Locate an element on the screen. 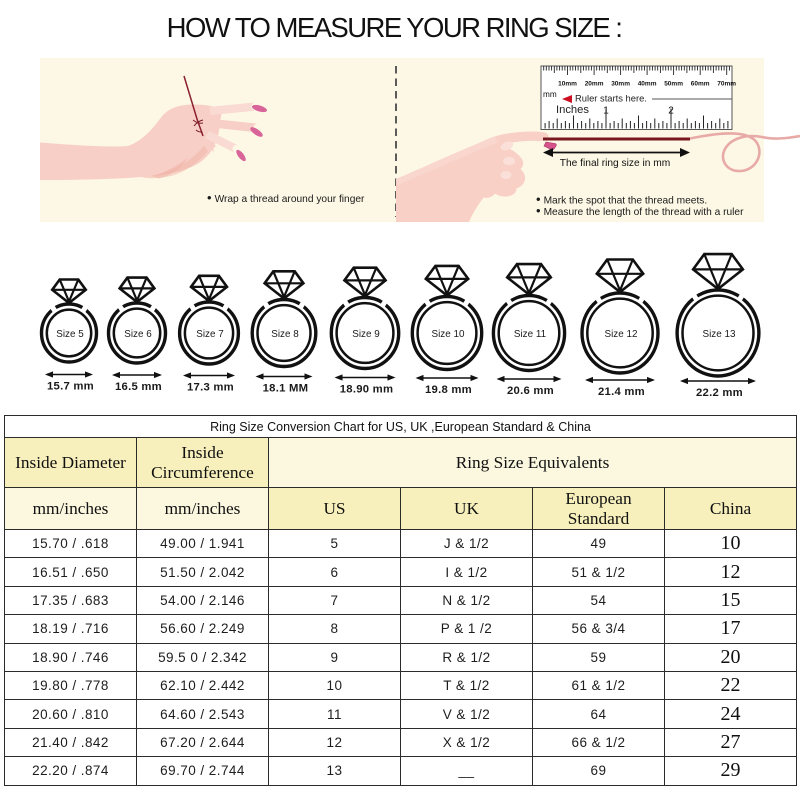 The image size is (800, 800). svg-text: Size 6 is located at coordinates (138, 334).